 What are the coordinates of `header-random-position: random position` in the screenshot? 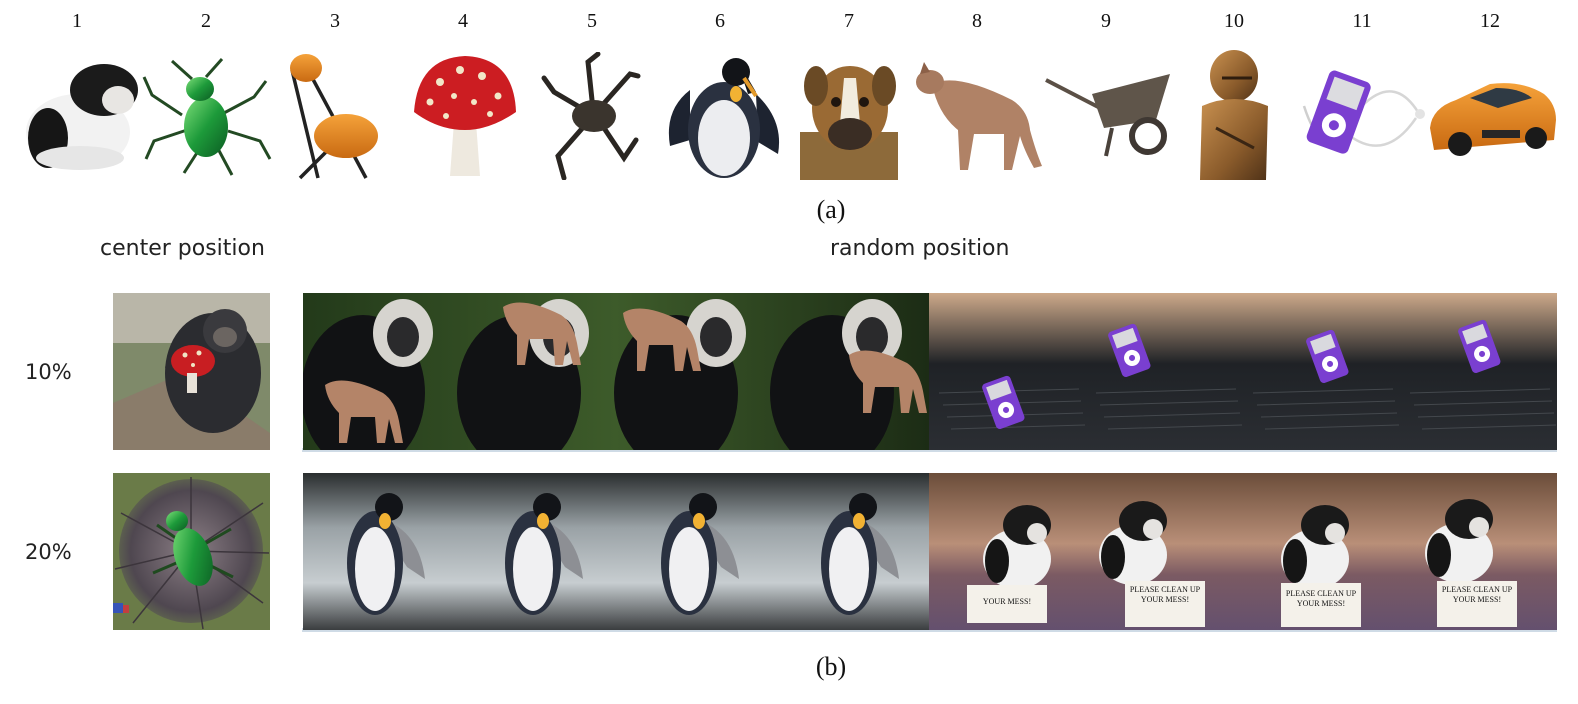 It's located at (920, 248).